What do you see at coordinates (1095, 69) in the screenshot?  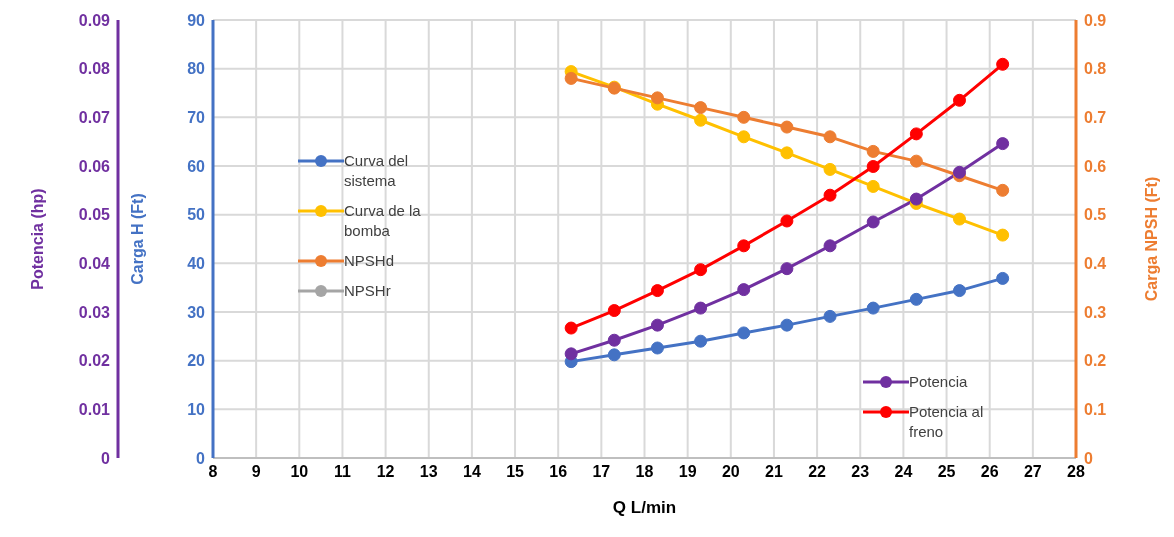 I see `y2-tick-label: 0.8` at bounding box center [1095, 69].